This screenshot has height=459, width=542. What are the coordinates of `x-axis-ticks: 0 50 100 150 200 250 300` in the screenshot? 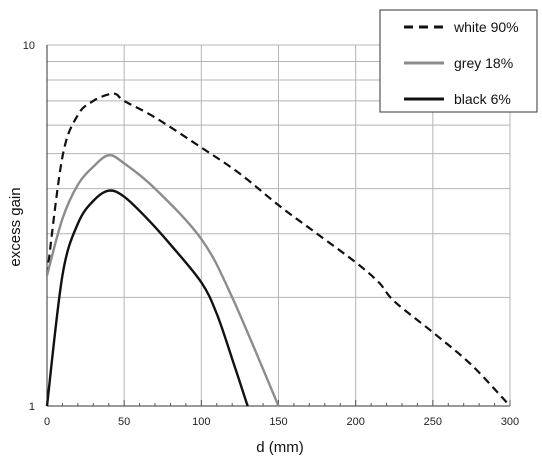 It's located at (281, 422).